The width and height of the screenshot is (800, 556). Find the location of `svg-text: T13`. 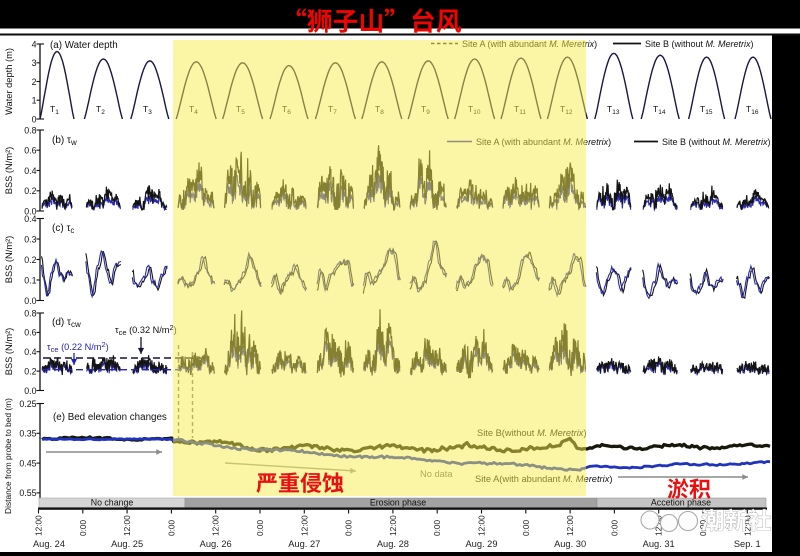

svg-text: T13 is located at coordinates (613, 110).